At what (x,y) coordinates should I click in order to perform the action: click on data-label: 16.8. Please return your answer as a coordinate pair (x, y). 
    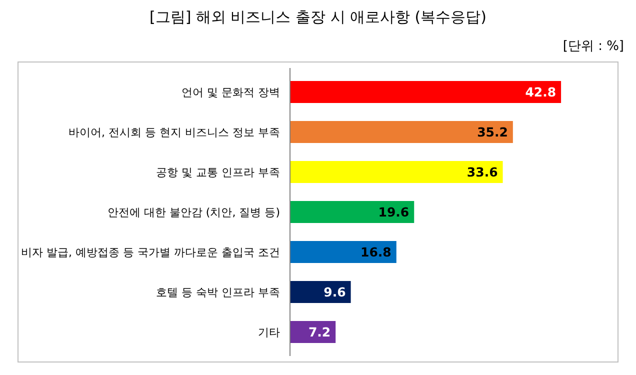
    Looking at the image, I should click on (376, 252).